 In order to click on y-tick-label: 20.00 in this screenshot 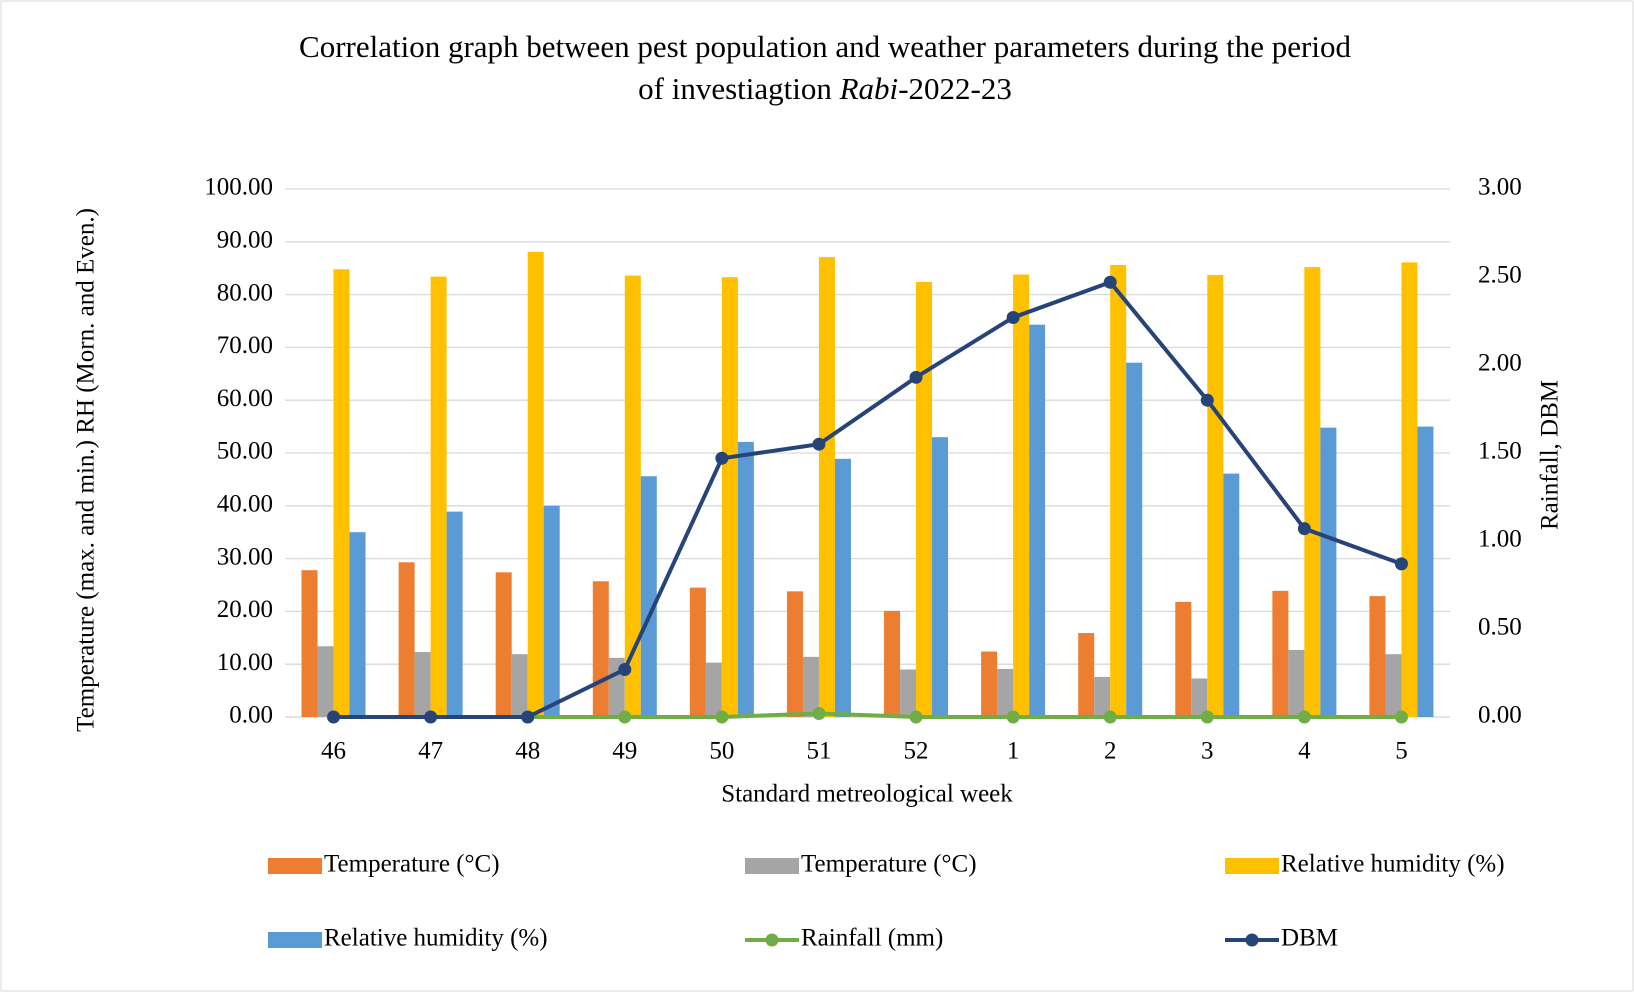, I will do `click(245, 609)`.